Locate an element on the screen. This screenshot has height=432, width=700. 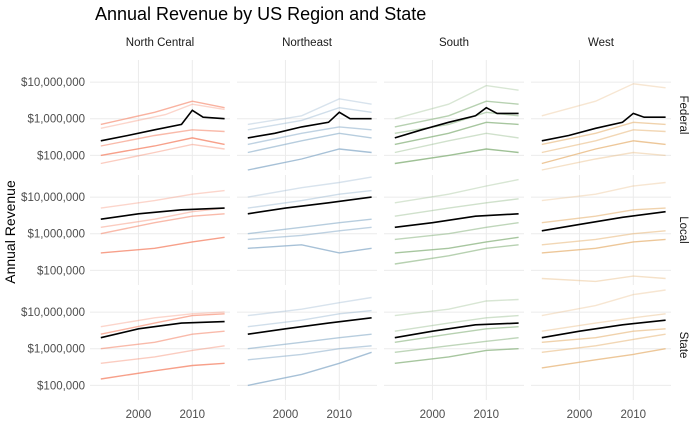
facet-panel-local-northeast is located at coordinates (307, 230).